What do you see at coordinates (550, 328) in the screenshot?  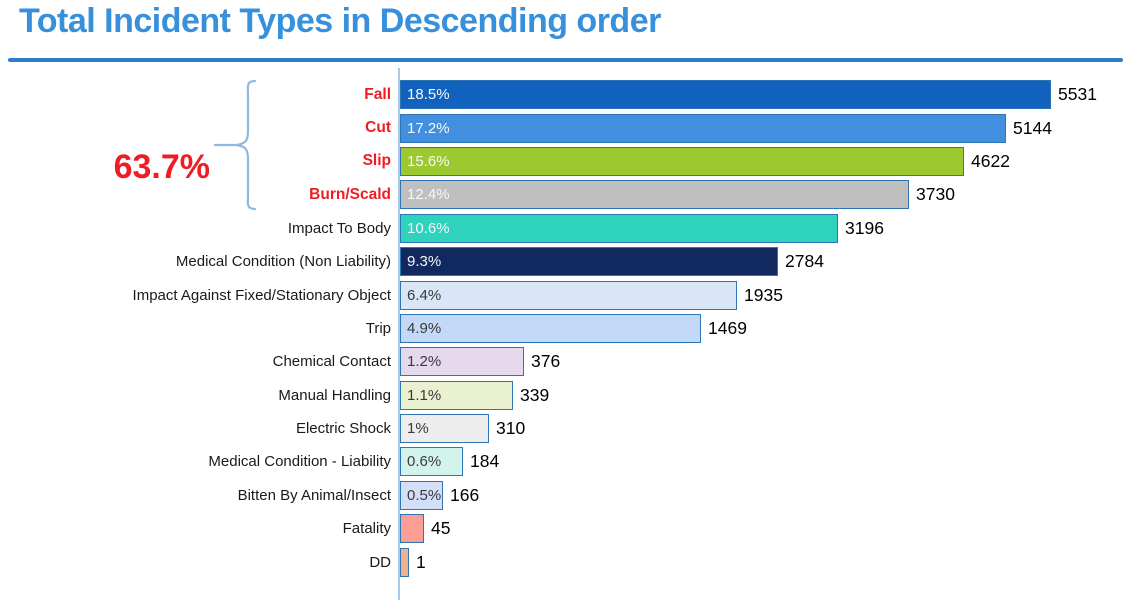 I see `bar: 4.9%` at bounding box center [550, 328].